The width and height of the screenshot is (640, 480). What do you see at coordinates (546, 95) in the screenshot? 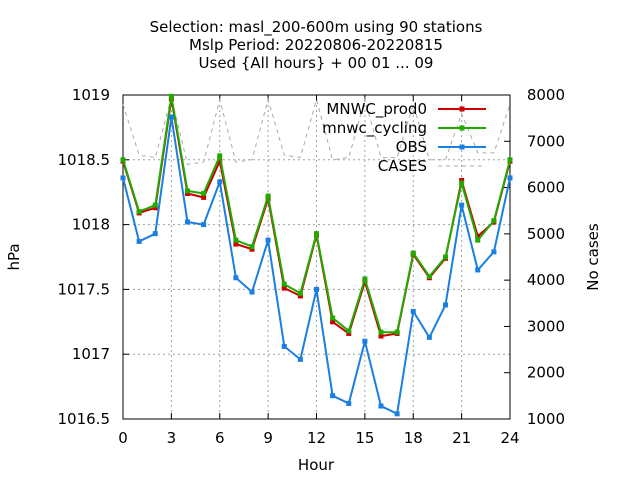
I see `y2-tick-label: 8000` at bounding box center [546, 95].